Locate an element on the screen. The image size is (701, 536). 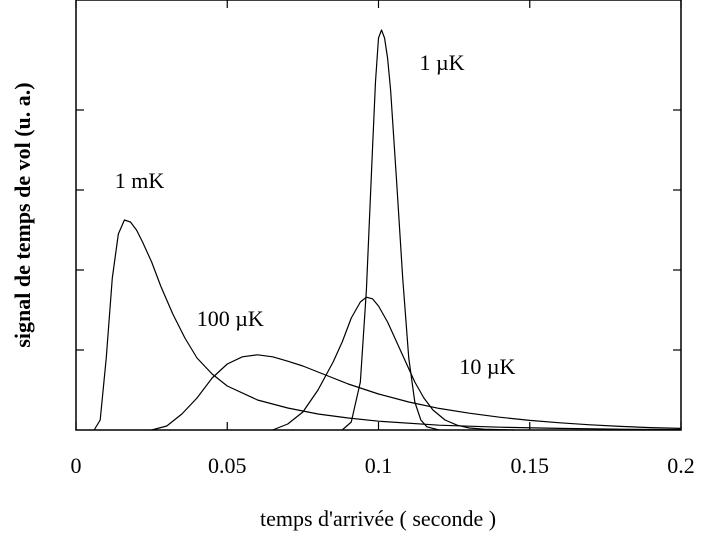
annotation-10-k: 10 µK is located at coordinates (487, 366).